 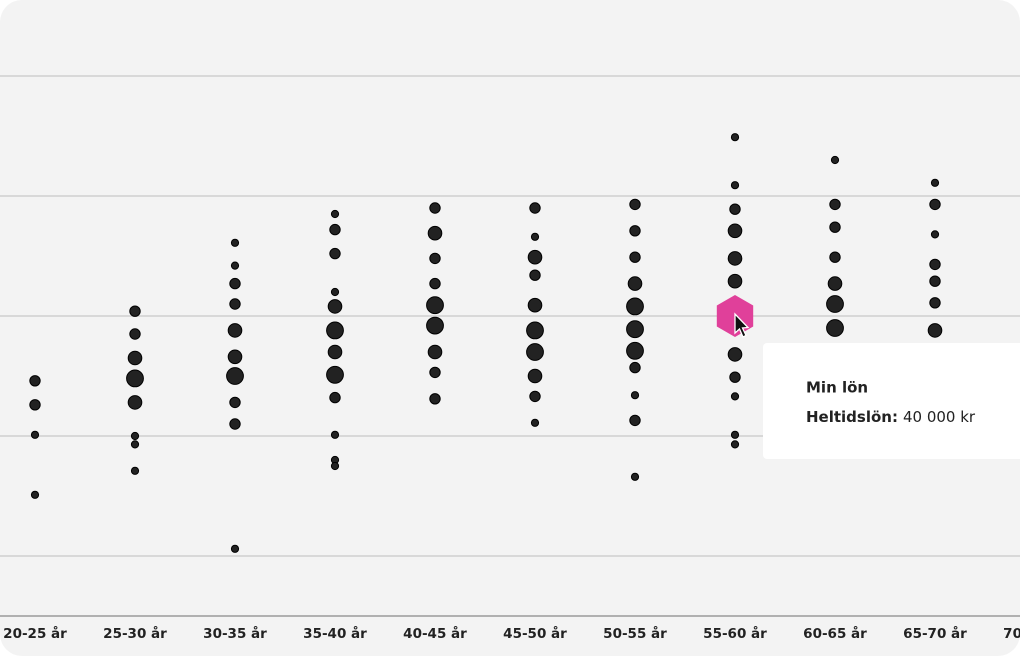 What do you see at coordinates (939, 417) in the screenshot?
I see `tooltip-value: 40 000 kr` at bounding box center [939, 417].